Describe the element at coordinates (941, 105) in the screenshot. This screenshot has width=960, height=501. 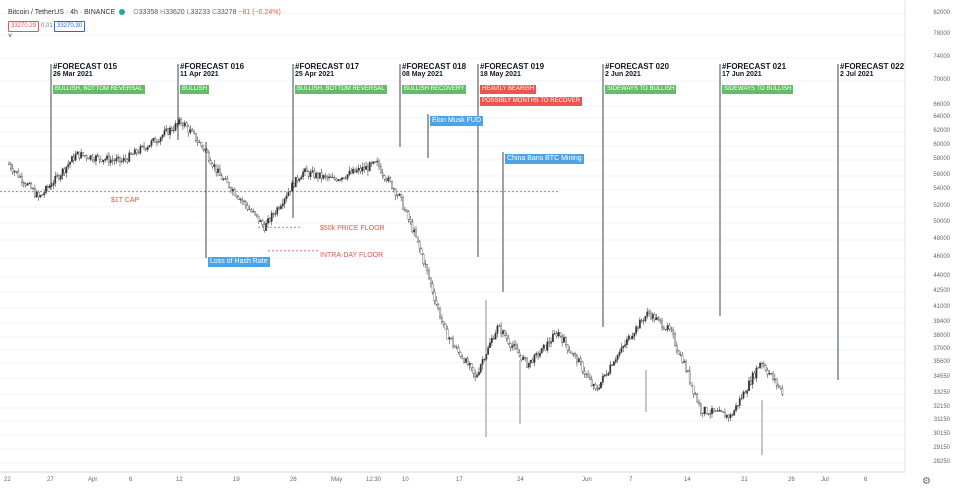
I see `y-tick-label: 66000` at that location.